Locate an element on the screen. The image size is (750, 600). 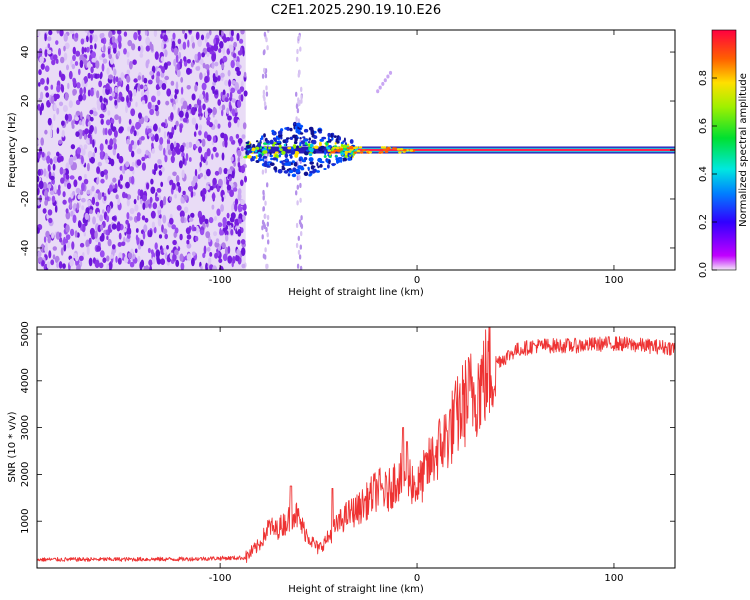
colorbar-label: Normalized spectral amplitude is located at coordinates (743, 150).